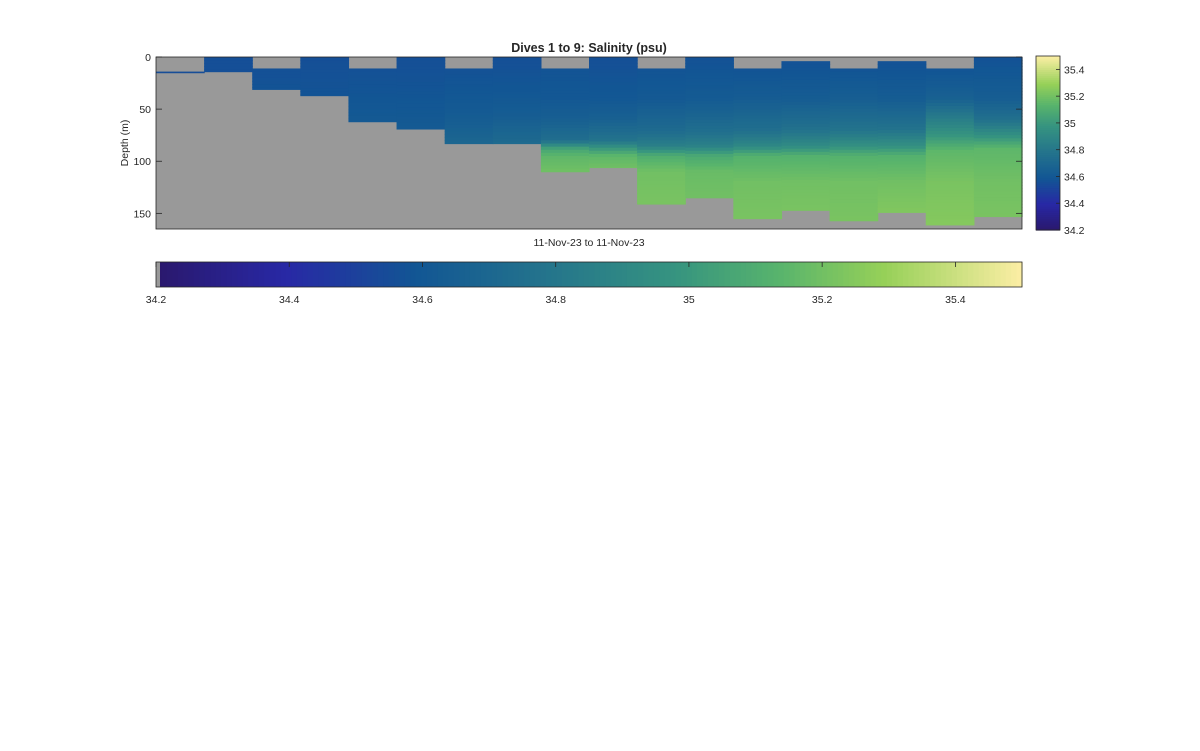 This screenshot has width=1200, height=751. Describe the element at coordinates (555, 300) in the screenshot. I see `colorbar-bottom-tick-label: 34.8` at that location.